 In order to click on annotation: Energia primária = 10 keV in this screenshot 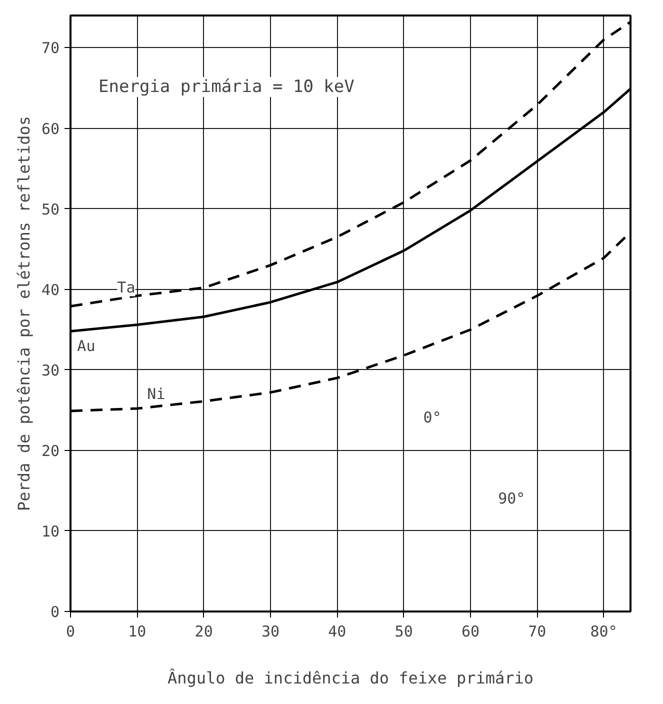, I will do `click(226, 87)`.